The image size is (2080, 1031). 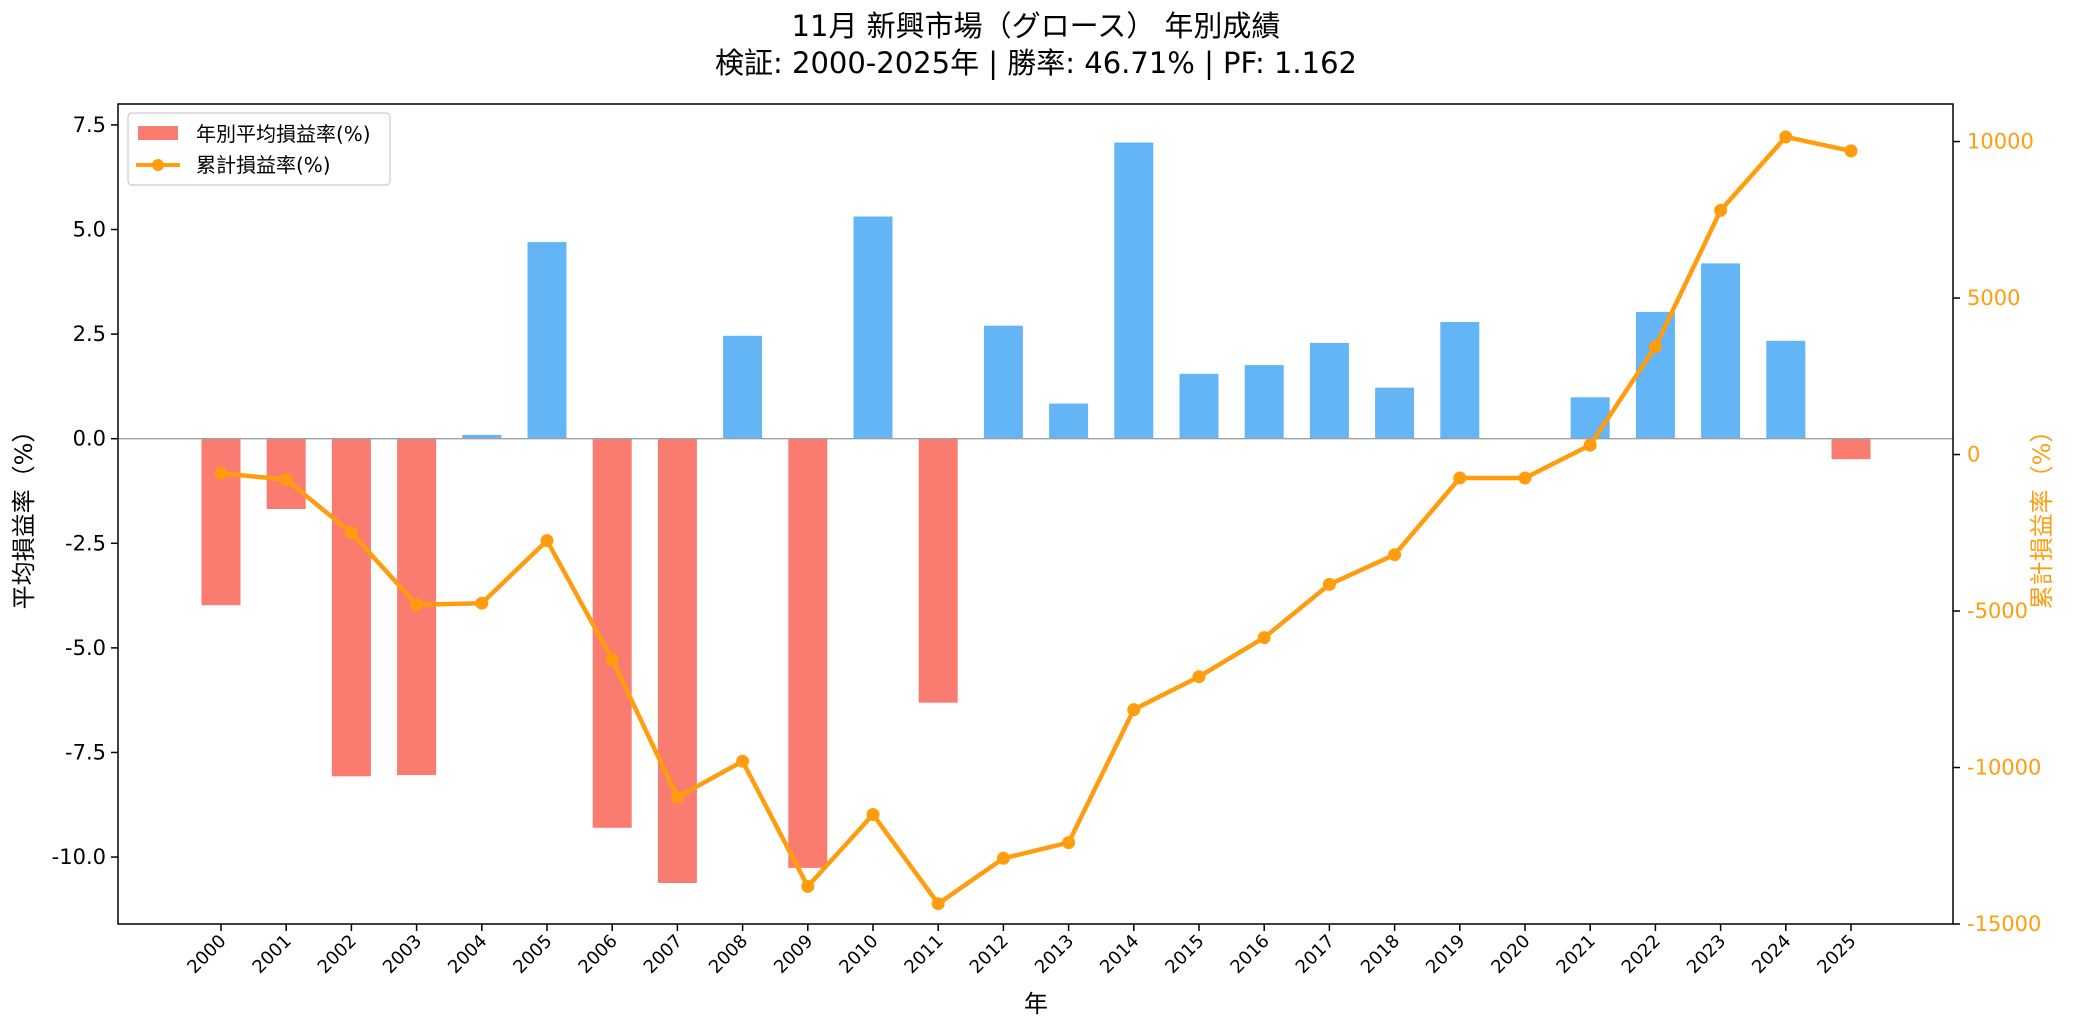 I want to click on left-tick-label: -2.5, so click(x=85, y=543).